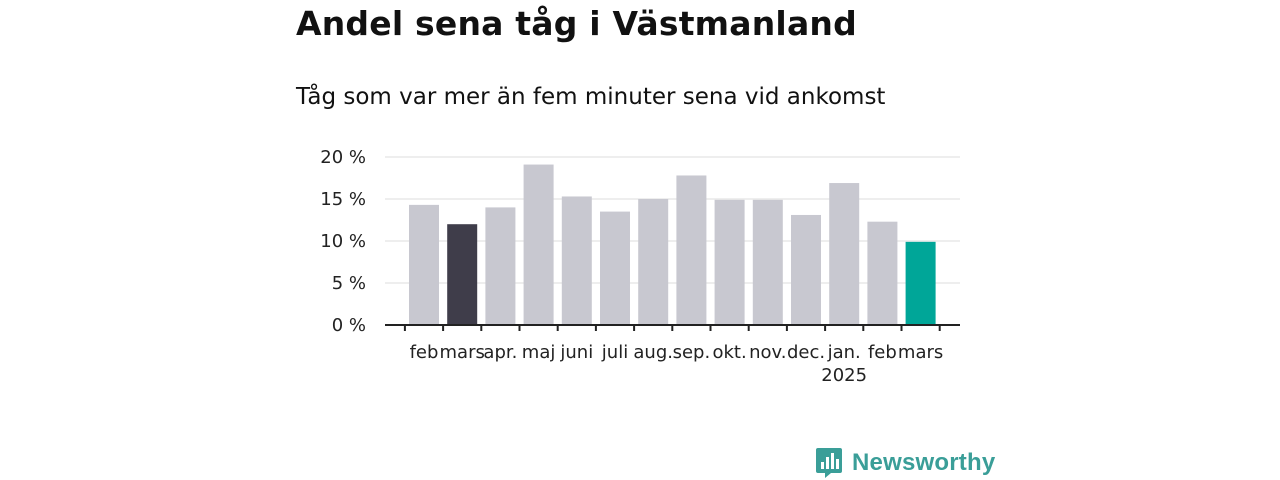 This screenshot has width=1280, height=480. I want to click on x-tick-label: maj, so click(539, 352).